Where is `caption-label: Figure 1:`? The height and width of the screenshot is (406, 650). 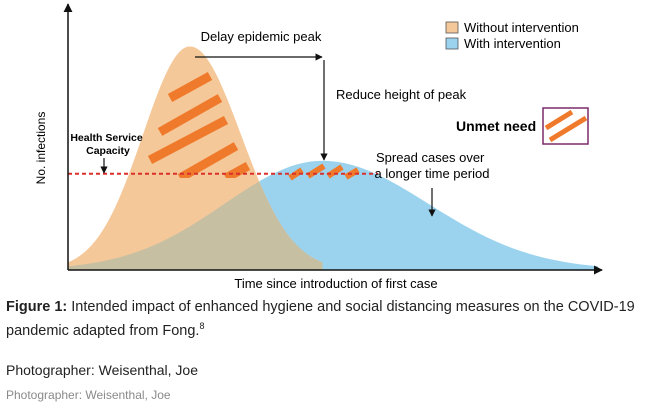 caption-label: Figure 1: is located at coordinates (37, 307).